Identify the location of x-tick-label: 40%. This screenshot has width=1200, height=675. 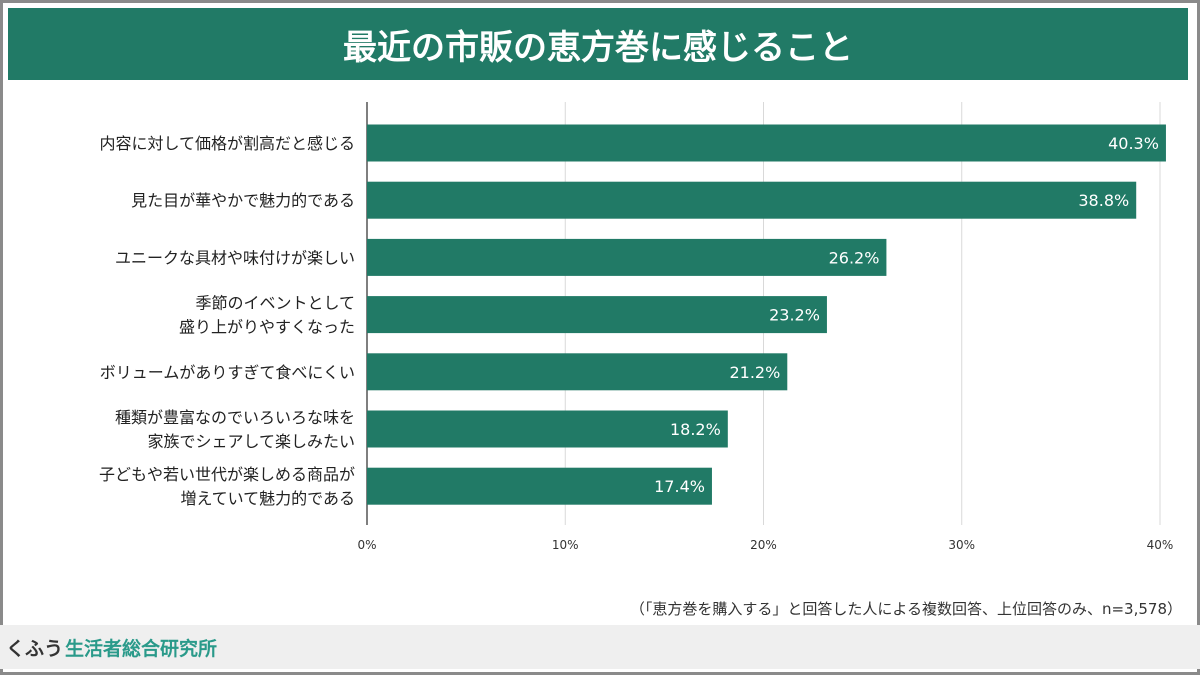
(1160, 545).